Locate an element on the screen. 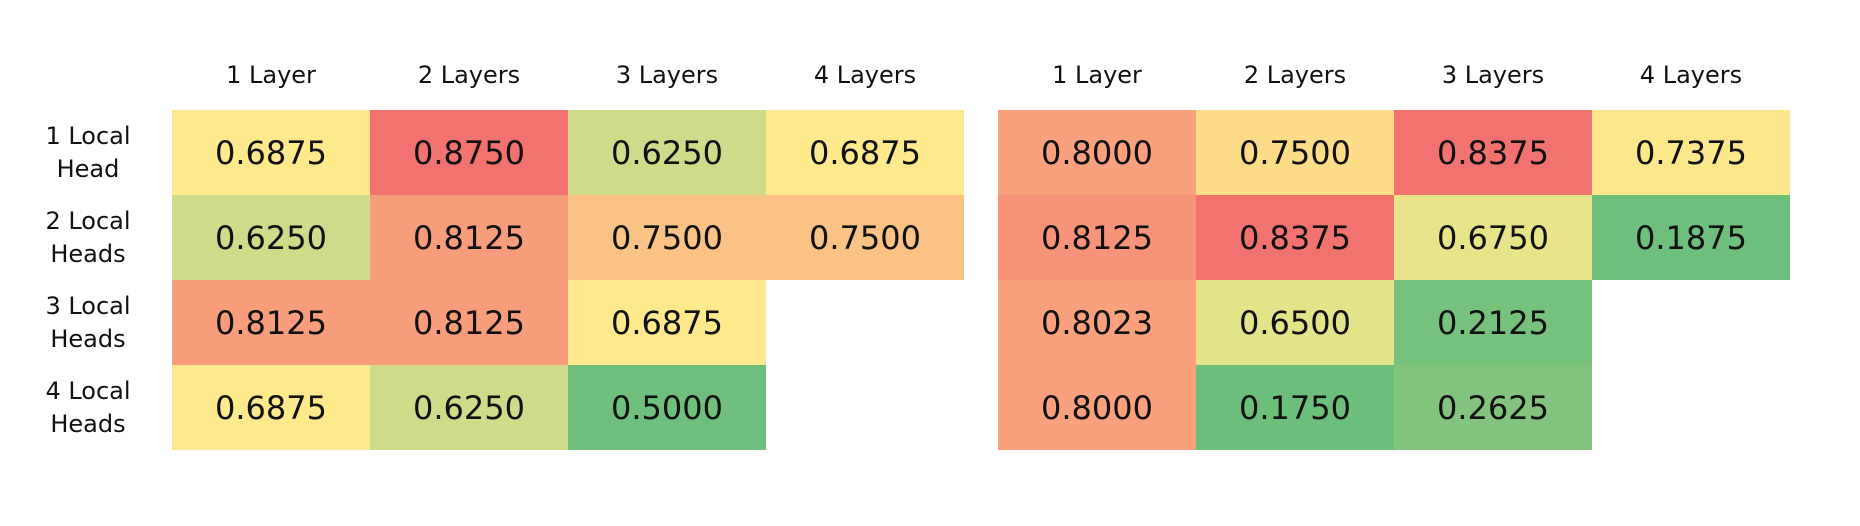 Image resolution: width=1860 pixels, height=526 pixels. row-label: 3 Local Heads is located at coordinates (88, 322).